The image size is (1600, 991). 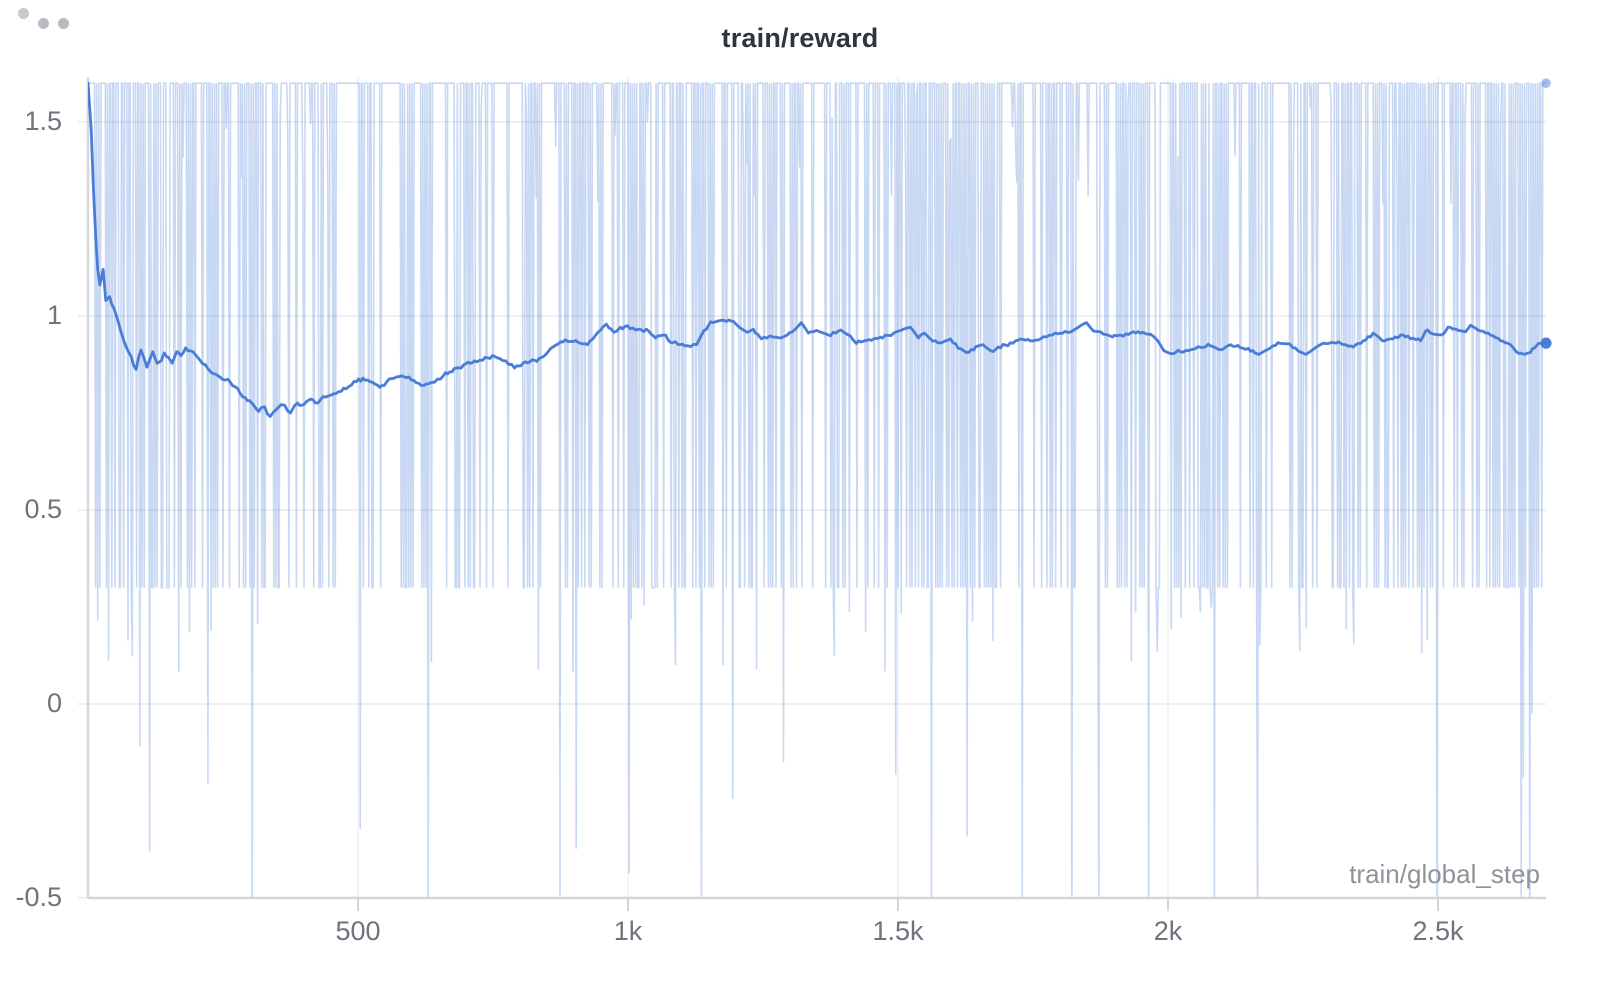 I want to click on x-axis-tick-label: 1.5k, so click(x=898, y=931).